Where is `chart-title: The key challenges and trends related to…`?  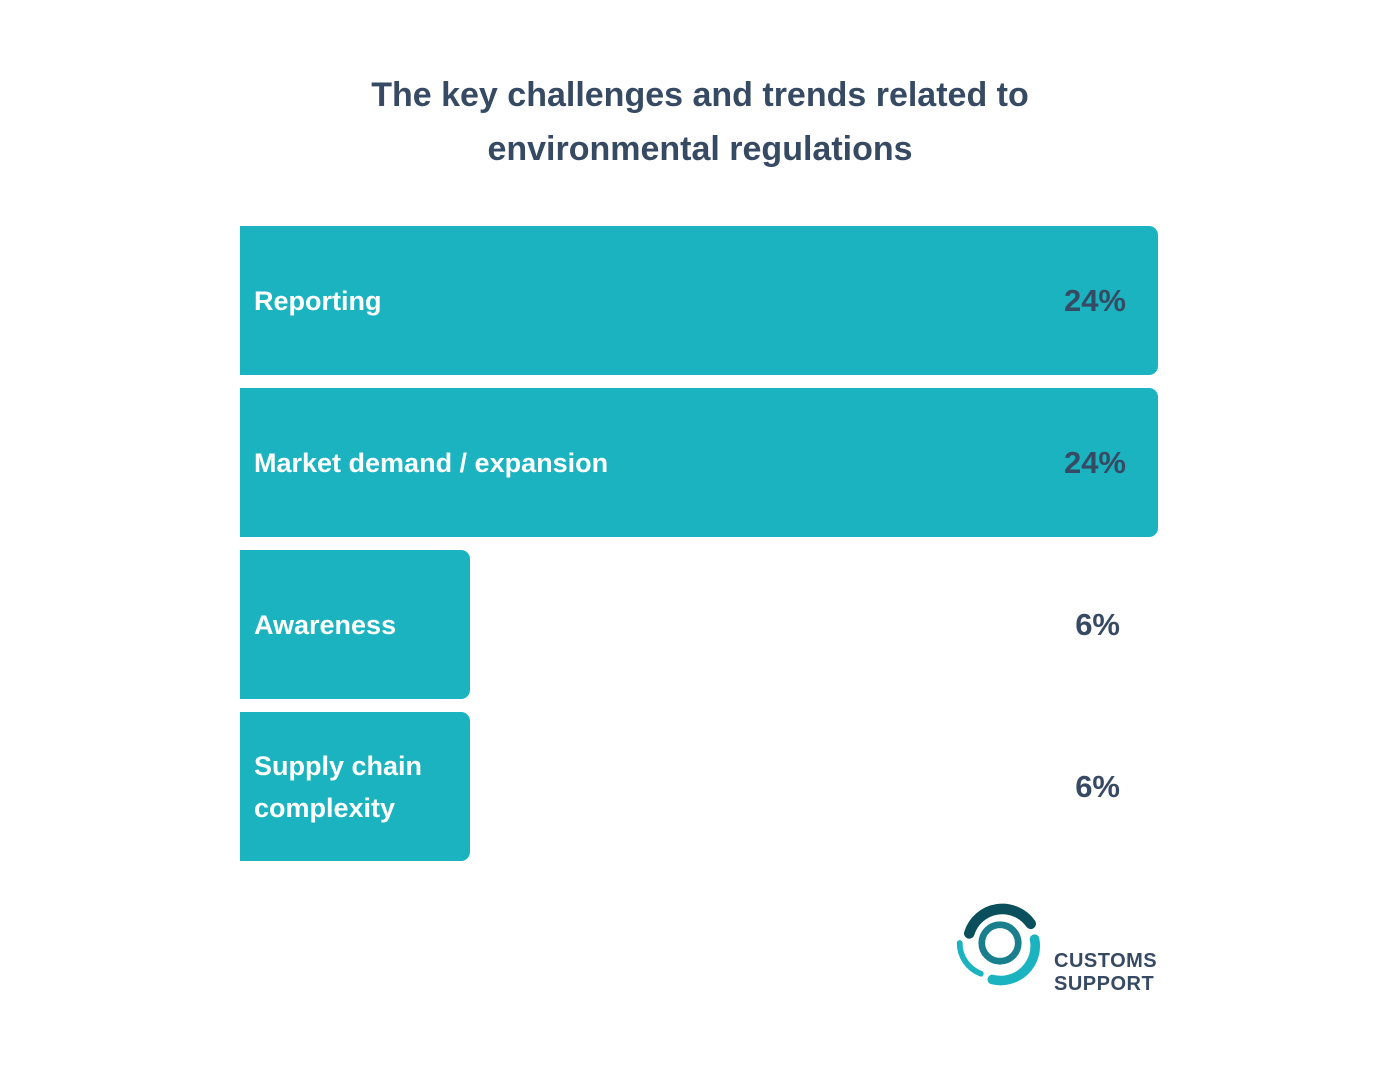
chart-title: The key challenges and trends related to… is located at coordinates (700, 122).